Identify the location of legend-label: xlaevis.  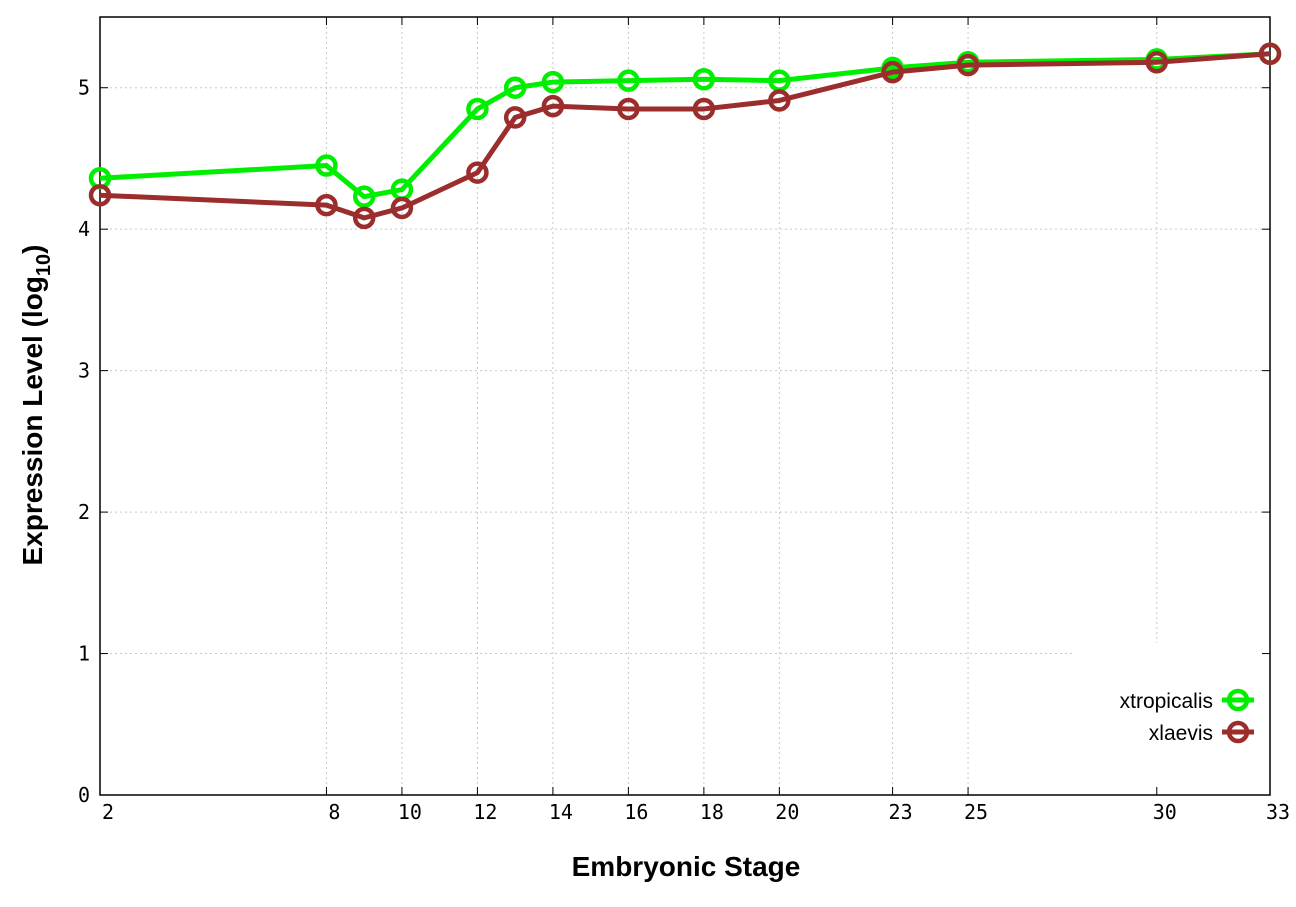
(1181, 733).